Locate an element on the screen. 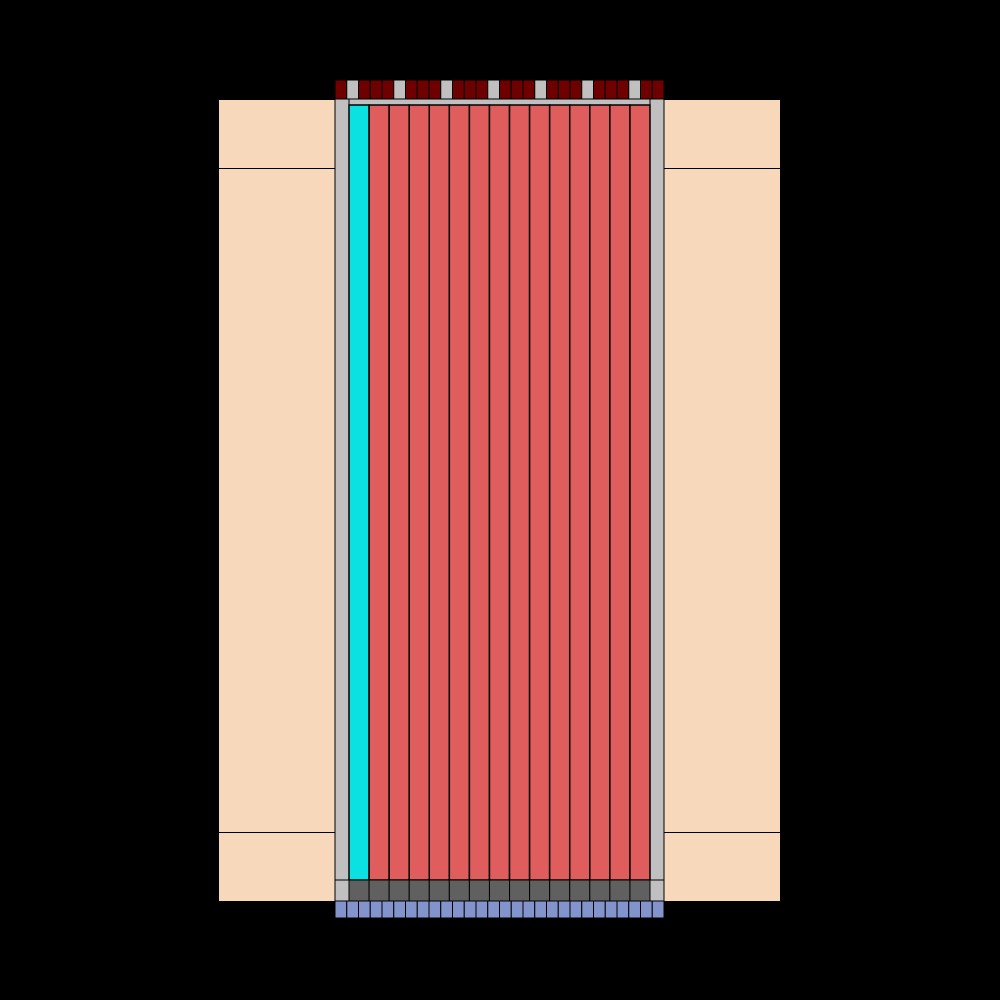 This screenshot has height=1000, width=1000. outer-region-left is located at coordinates (277, 500).